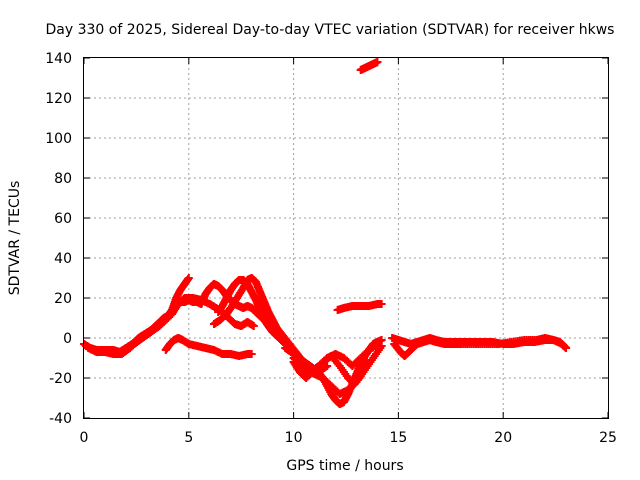 This screenshot has height=480, width=640. What do you see at coordinates (58, 99) in the screenshot?
I see `y-tick-label: 120` at bounding box center [58, 99].